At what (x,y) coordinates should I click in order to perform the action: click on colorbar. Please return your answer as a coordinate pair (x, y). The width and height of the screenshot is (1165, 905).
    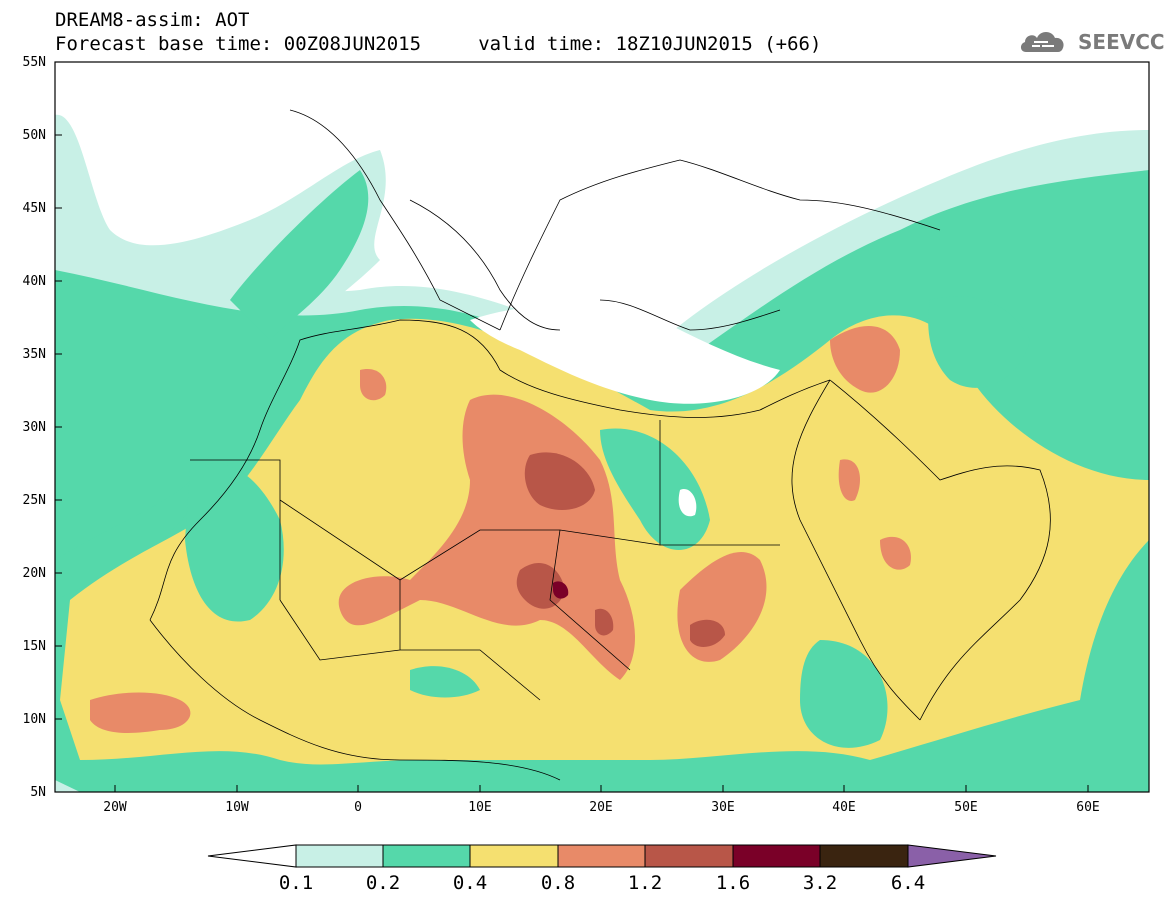
    Looking at the image, I should click on (602, 856).